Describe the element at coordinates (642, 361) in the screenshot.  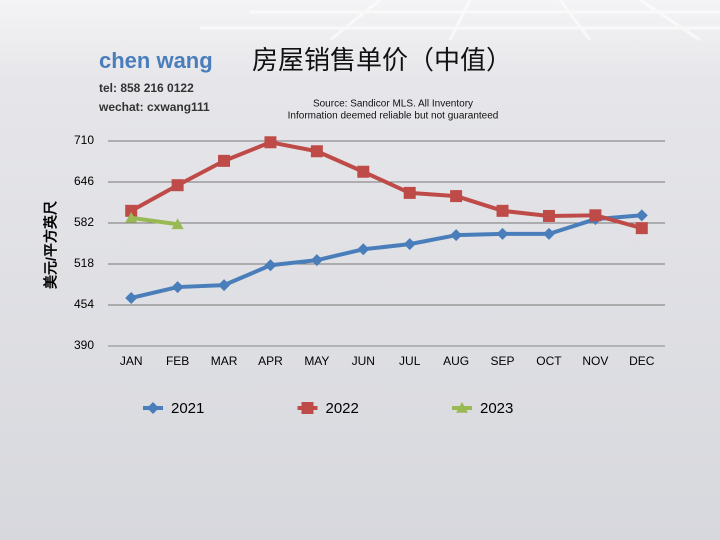
I see `x-tick-label: DEC` at that location.